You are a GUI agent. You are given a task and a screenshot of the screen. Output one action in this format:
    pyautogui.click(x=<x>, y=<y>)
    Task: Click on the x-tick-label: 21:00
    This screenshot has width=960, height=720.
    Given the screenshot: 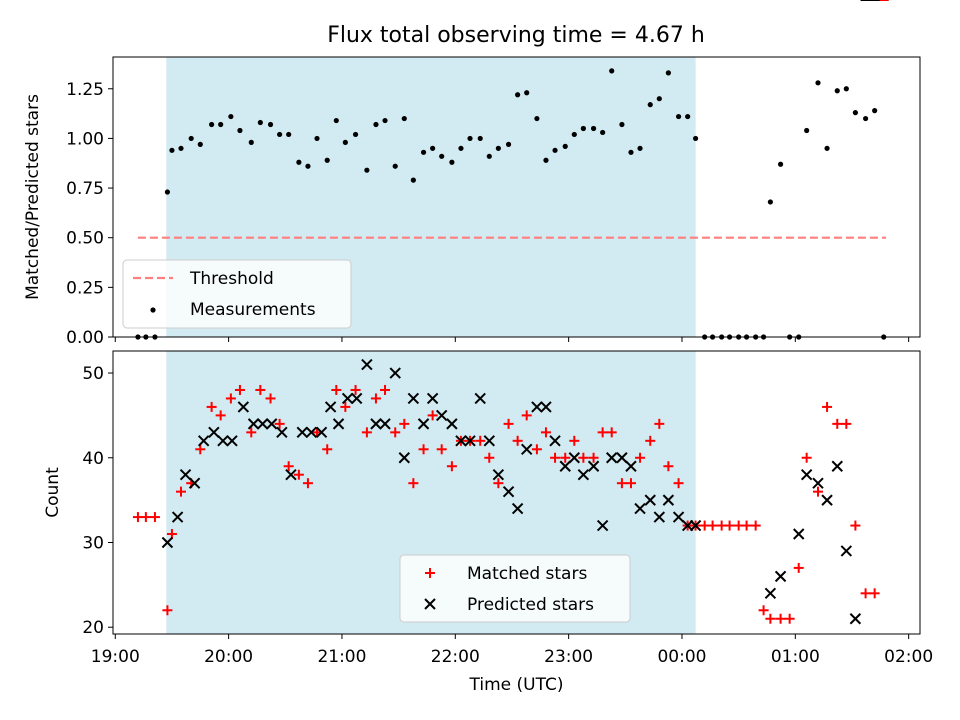 What is the action you would take?
    pyautogui.click(x=341, y=657)
    